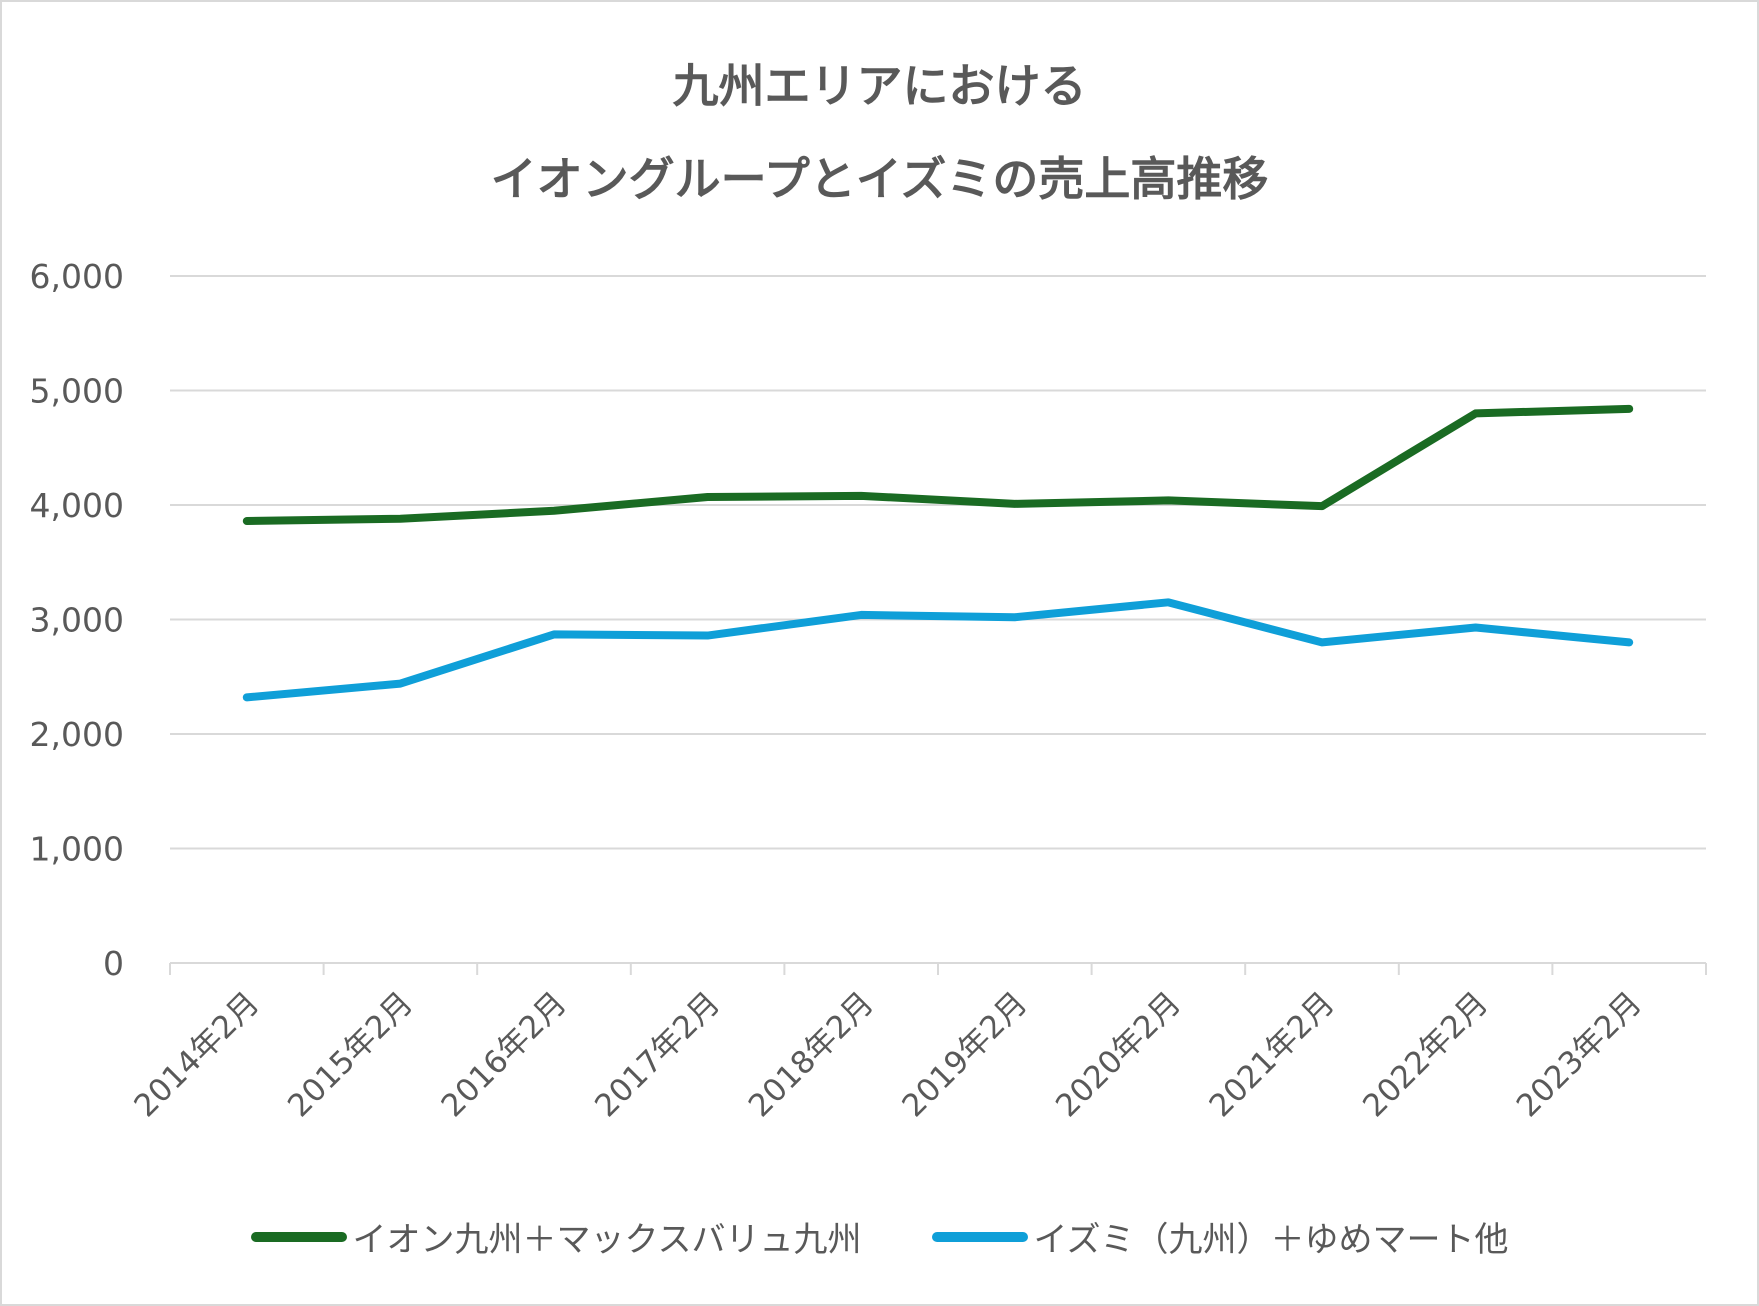 The image size is (1759, 1306). Describe the element at coordinates (811, 1054) in the screenshot. I see `x-tick-label: 2018年2月` at that location.